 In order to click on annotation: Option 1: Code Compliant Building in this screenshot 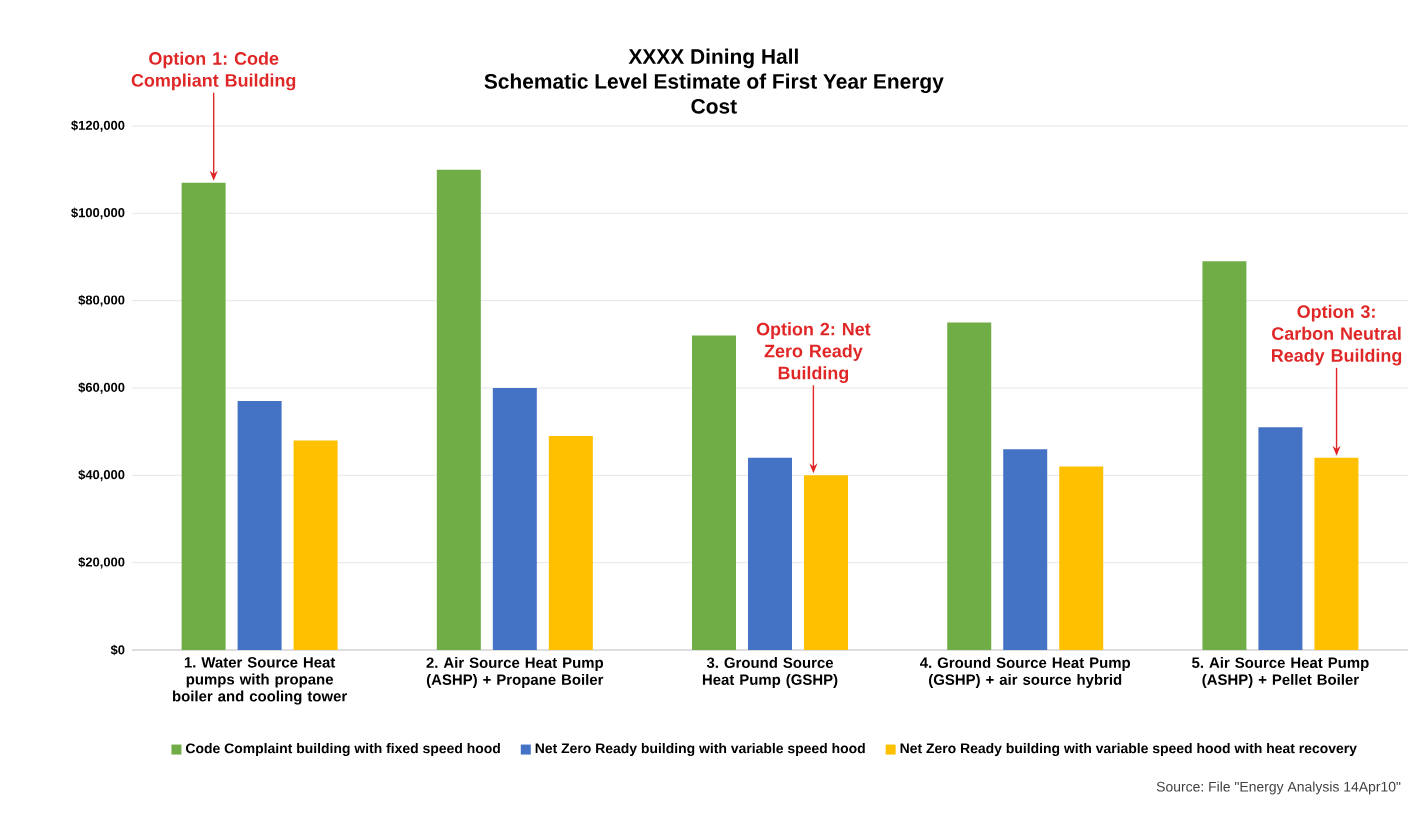, I will do `click(213, 71)`.